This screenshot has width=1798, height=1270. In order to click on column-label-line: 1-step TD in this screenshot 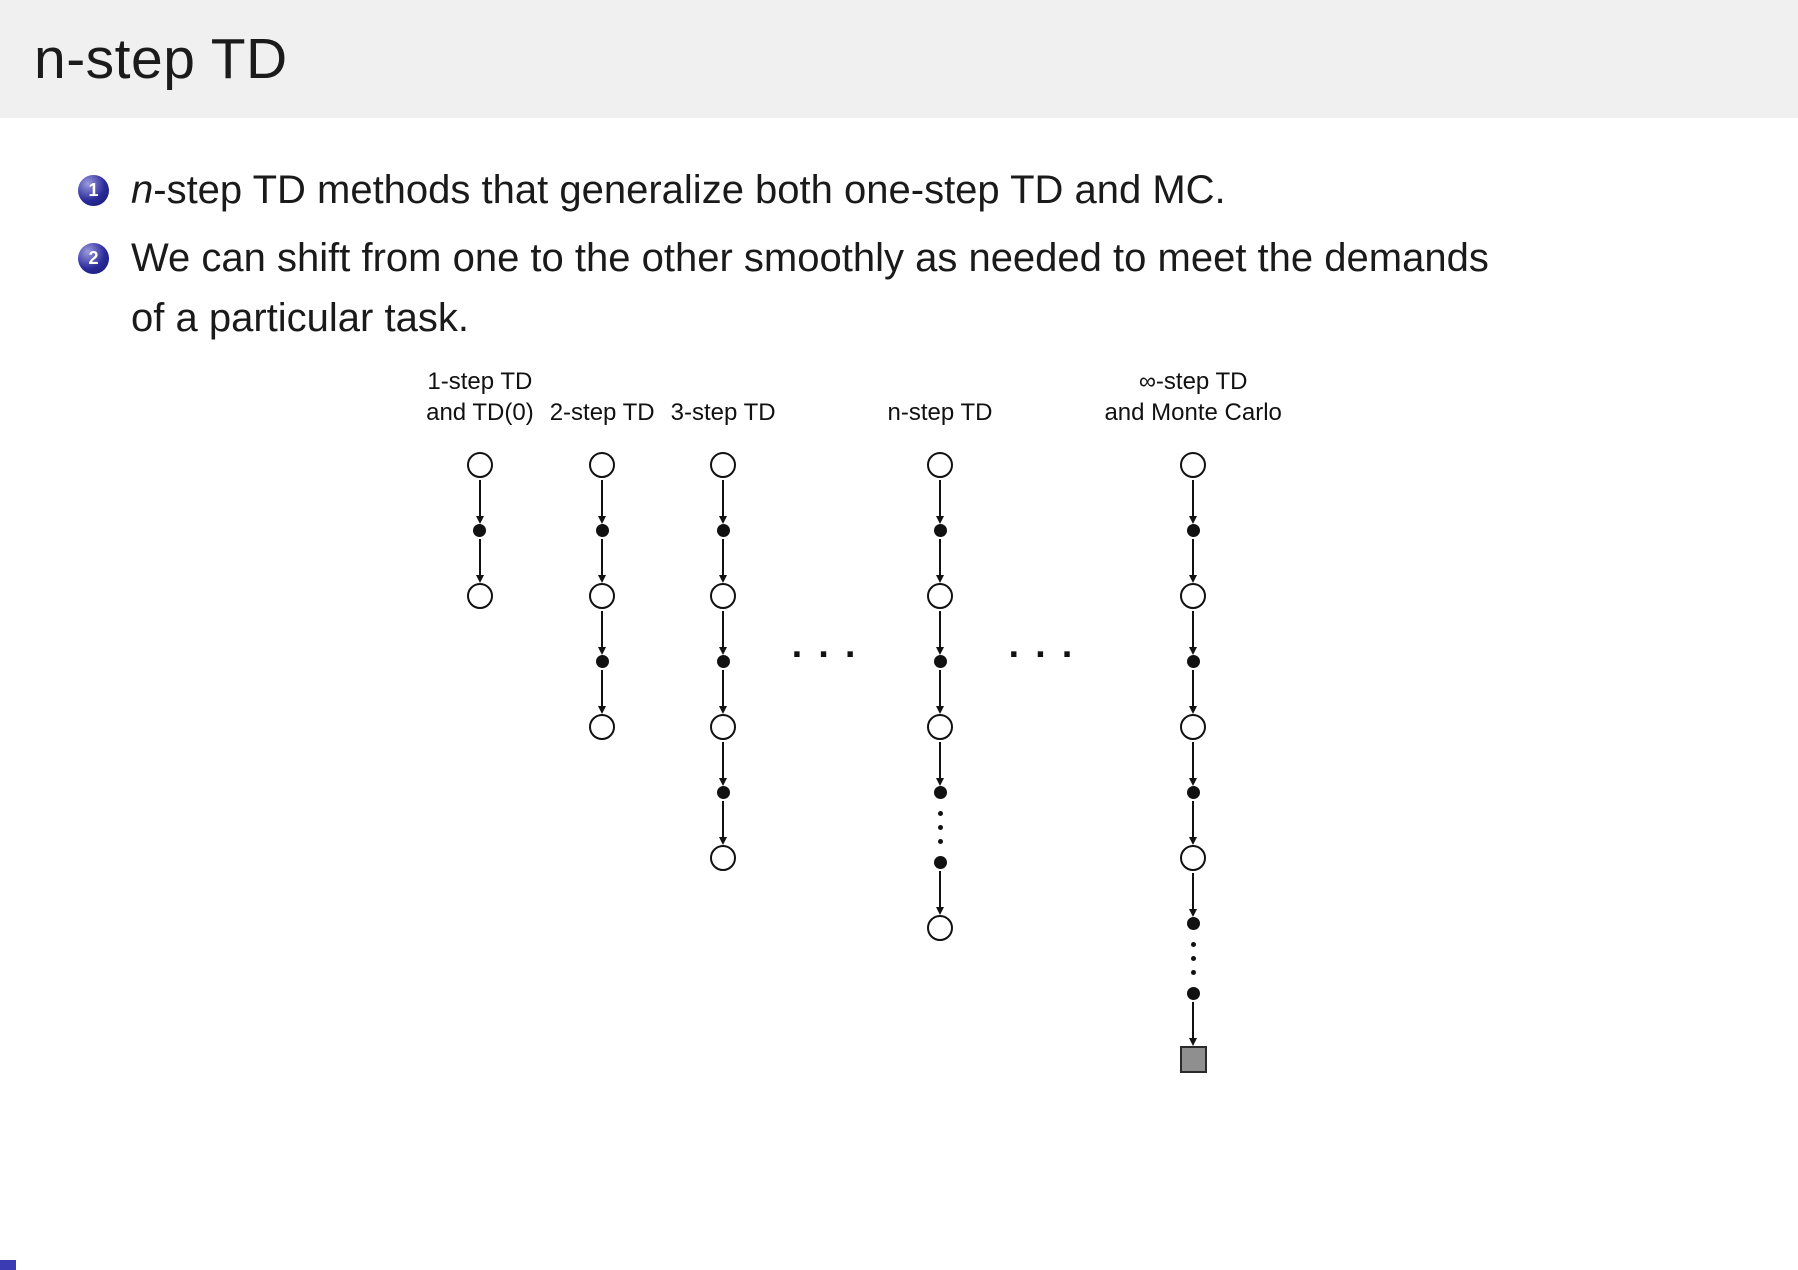, I will do `click(480, 381)`.